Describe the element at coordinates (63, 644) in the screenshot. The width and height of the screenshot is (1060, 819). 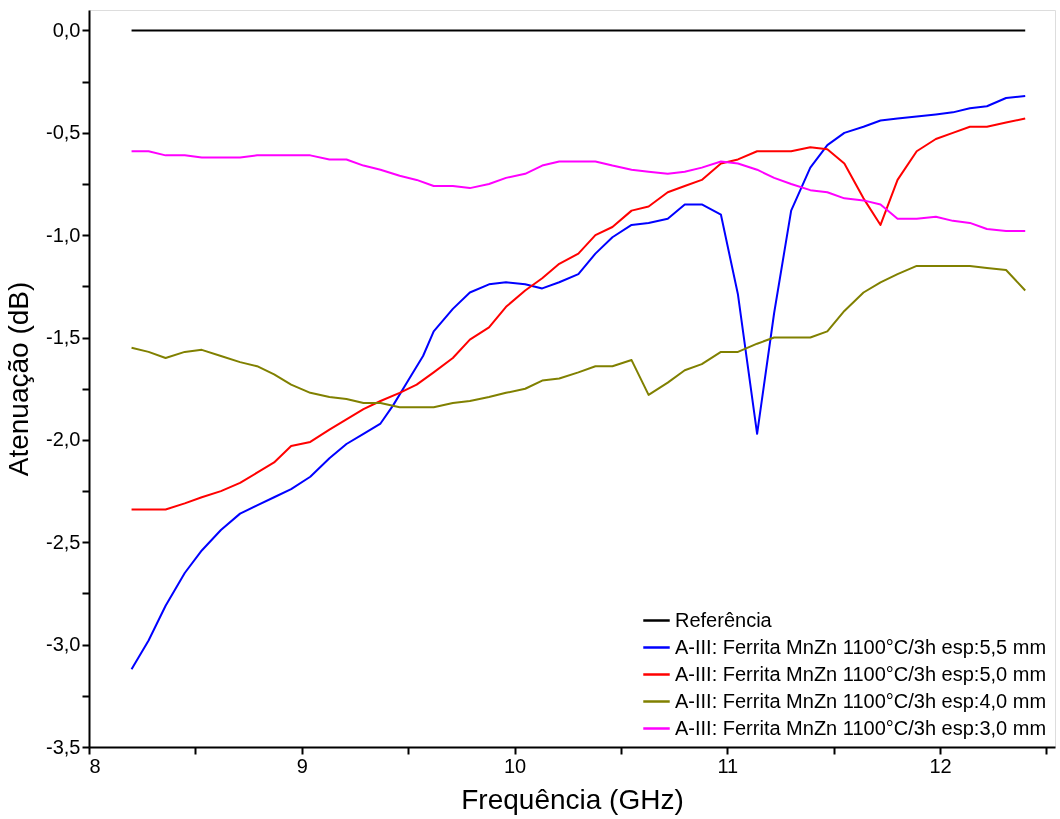
I see `y-tick-label: -3,0` at that location.